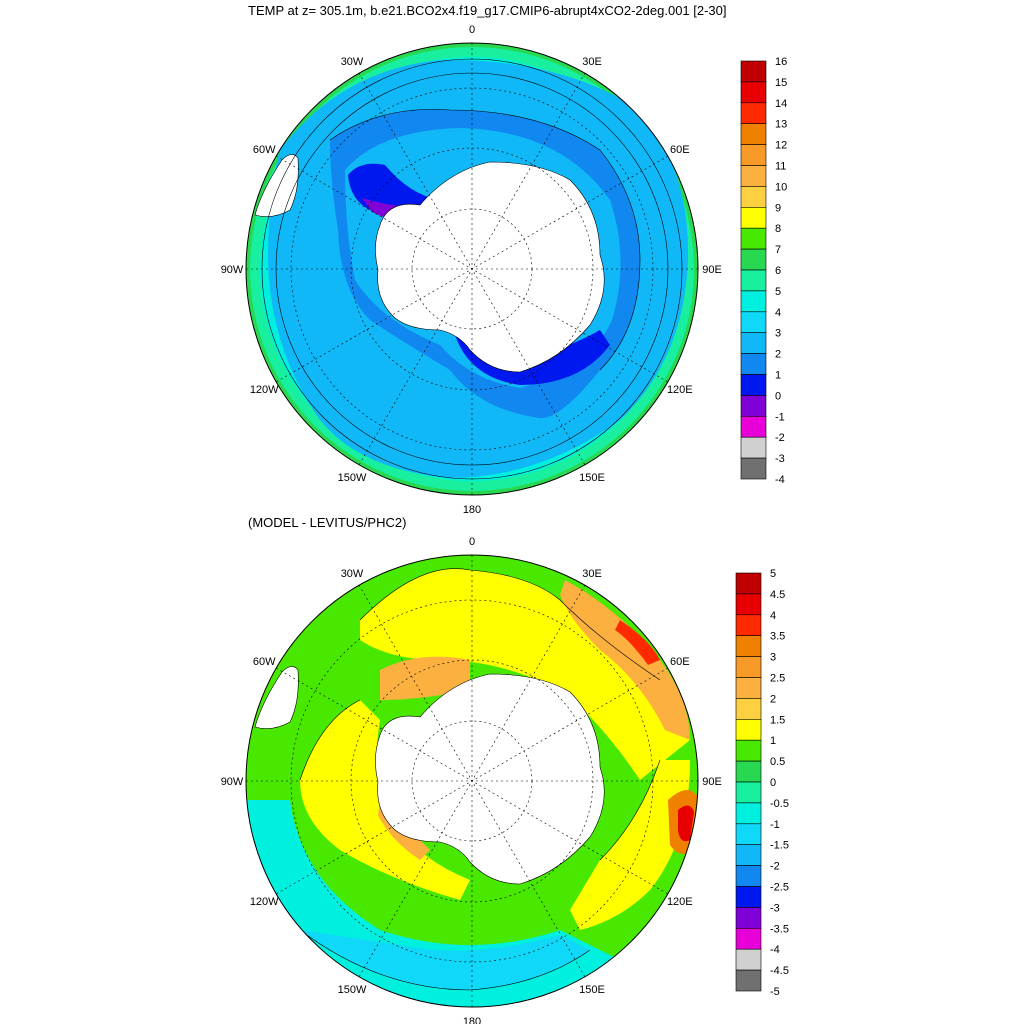 The height and width of the screenshot is (1024, 1024). What do you see at coordinates (778, 229) in the screenshot?
I see `colorbar-tick-label: 8` at bounding box center [778, 229].